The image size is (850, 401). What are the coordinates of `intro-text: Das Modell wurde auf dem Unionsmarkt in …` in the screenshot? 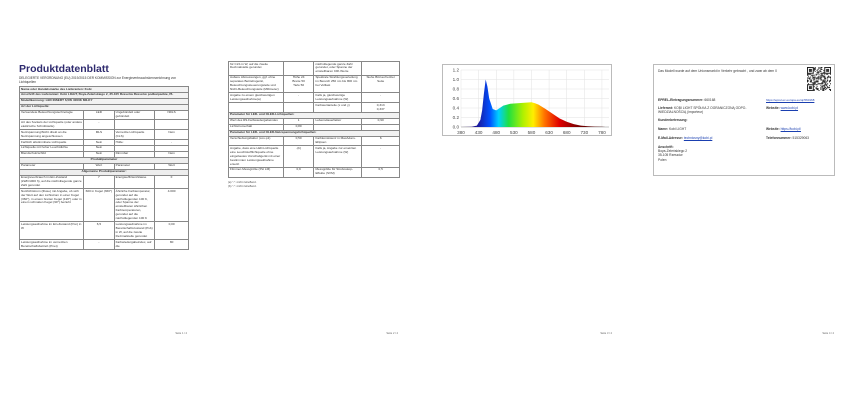 It's located at (717, 71).